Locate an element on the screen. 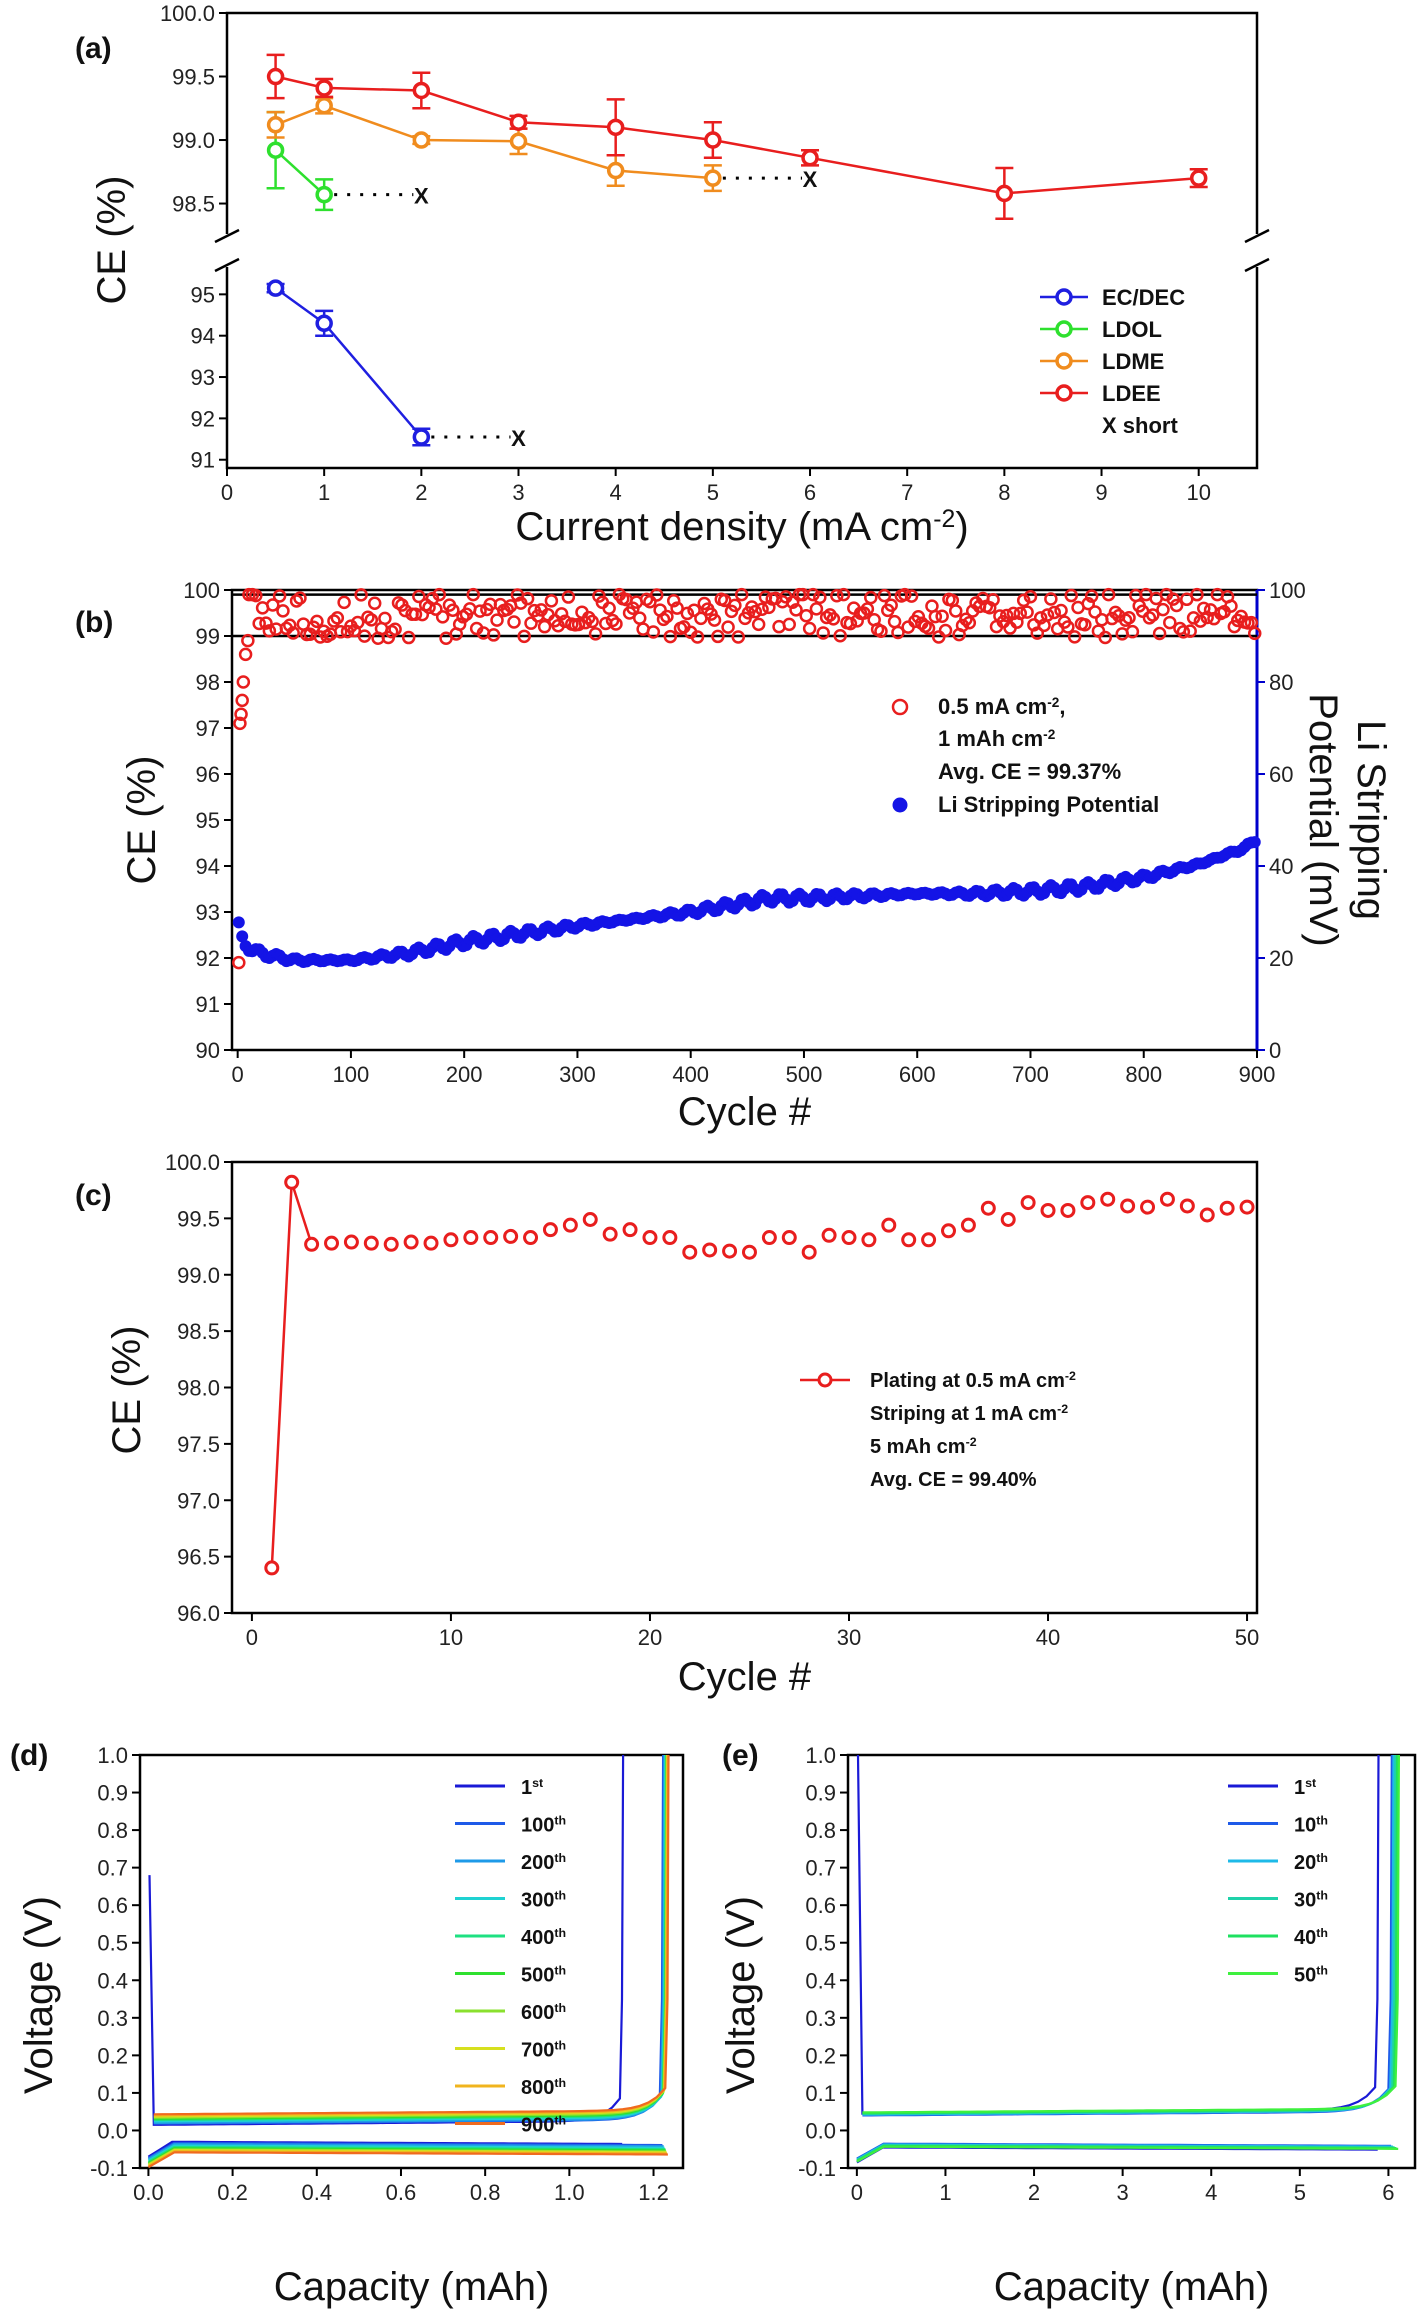  panel-c-x-axis-label: Cycle # is located at coordinates (745, 1677).